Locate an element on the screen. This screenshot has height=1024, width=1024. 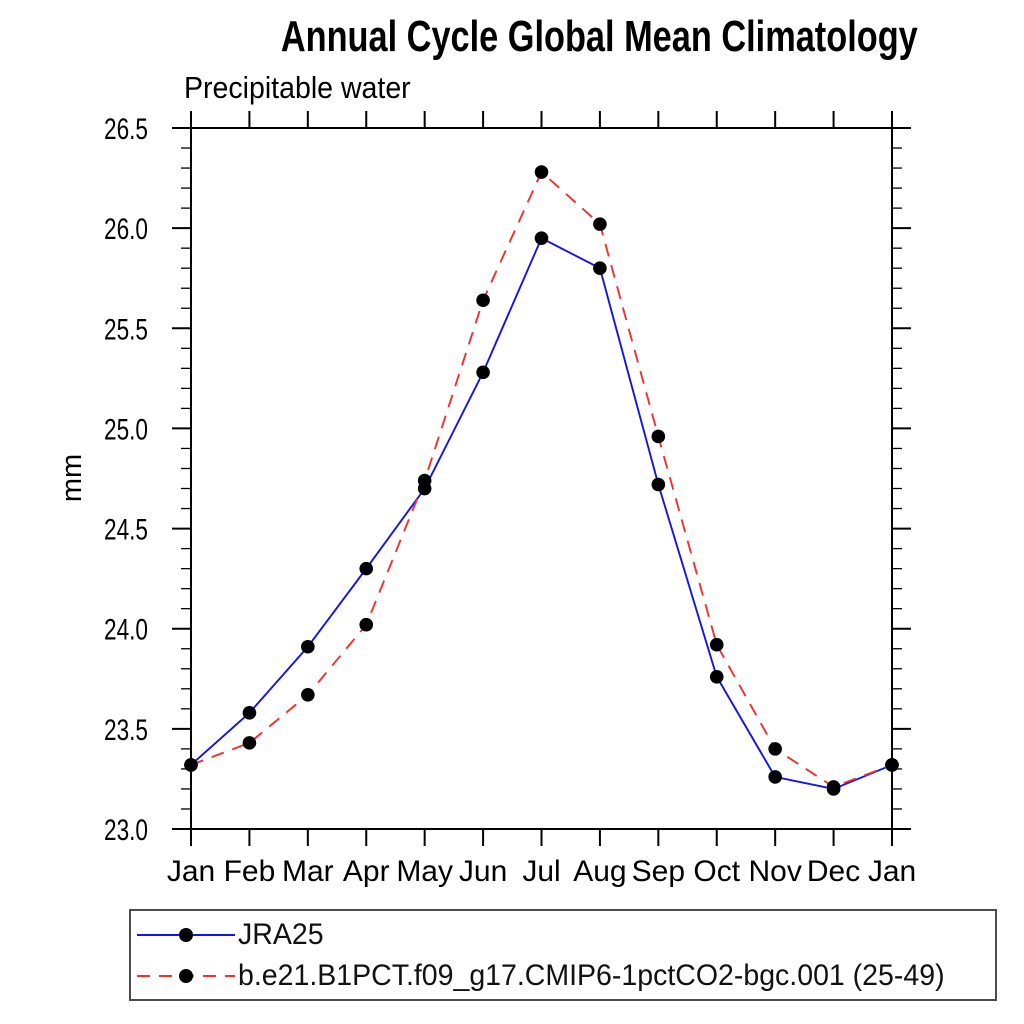
x-tick-label: Mar is located at coordinates (308, 871).